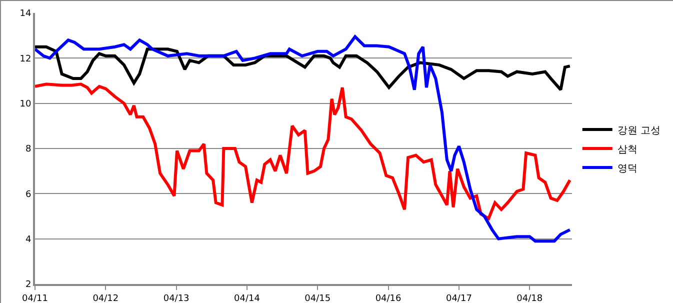  I want to click on x-tick-label: 04/15, so click(317, 298).